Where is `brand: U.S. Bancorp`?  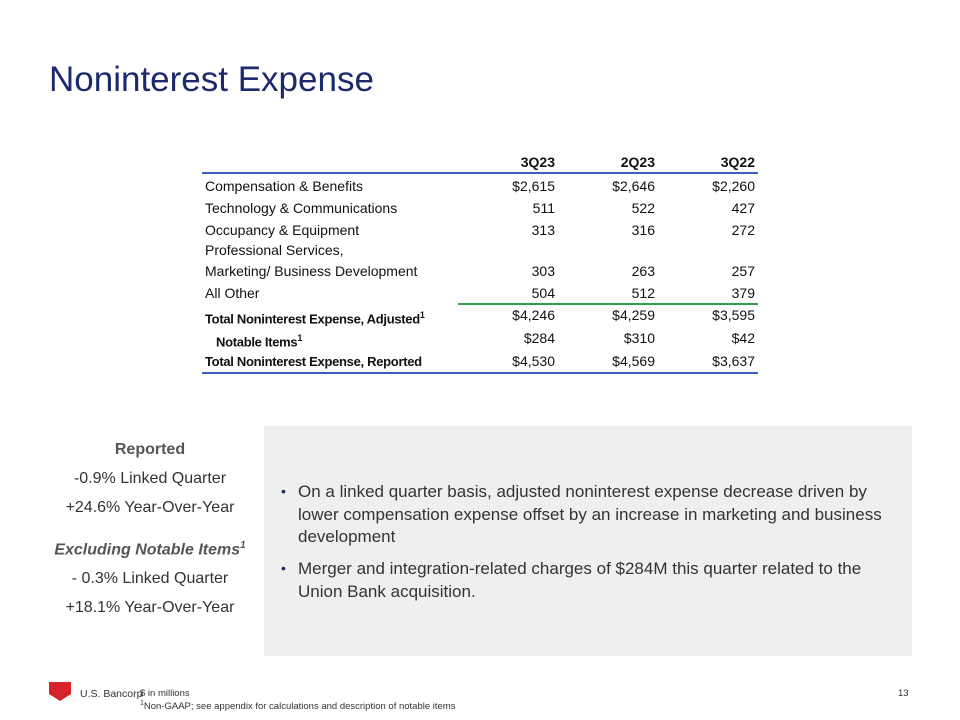 brand: U.S. Bancorp is located at coordinates (111, 694).